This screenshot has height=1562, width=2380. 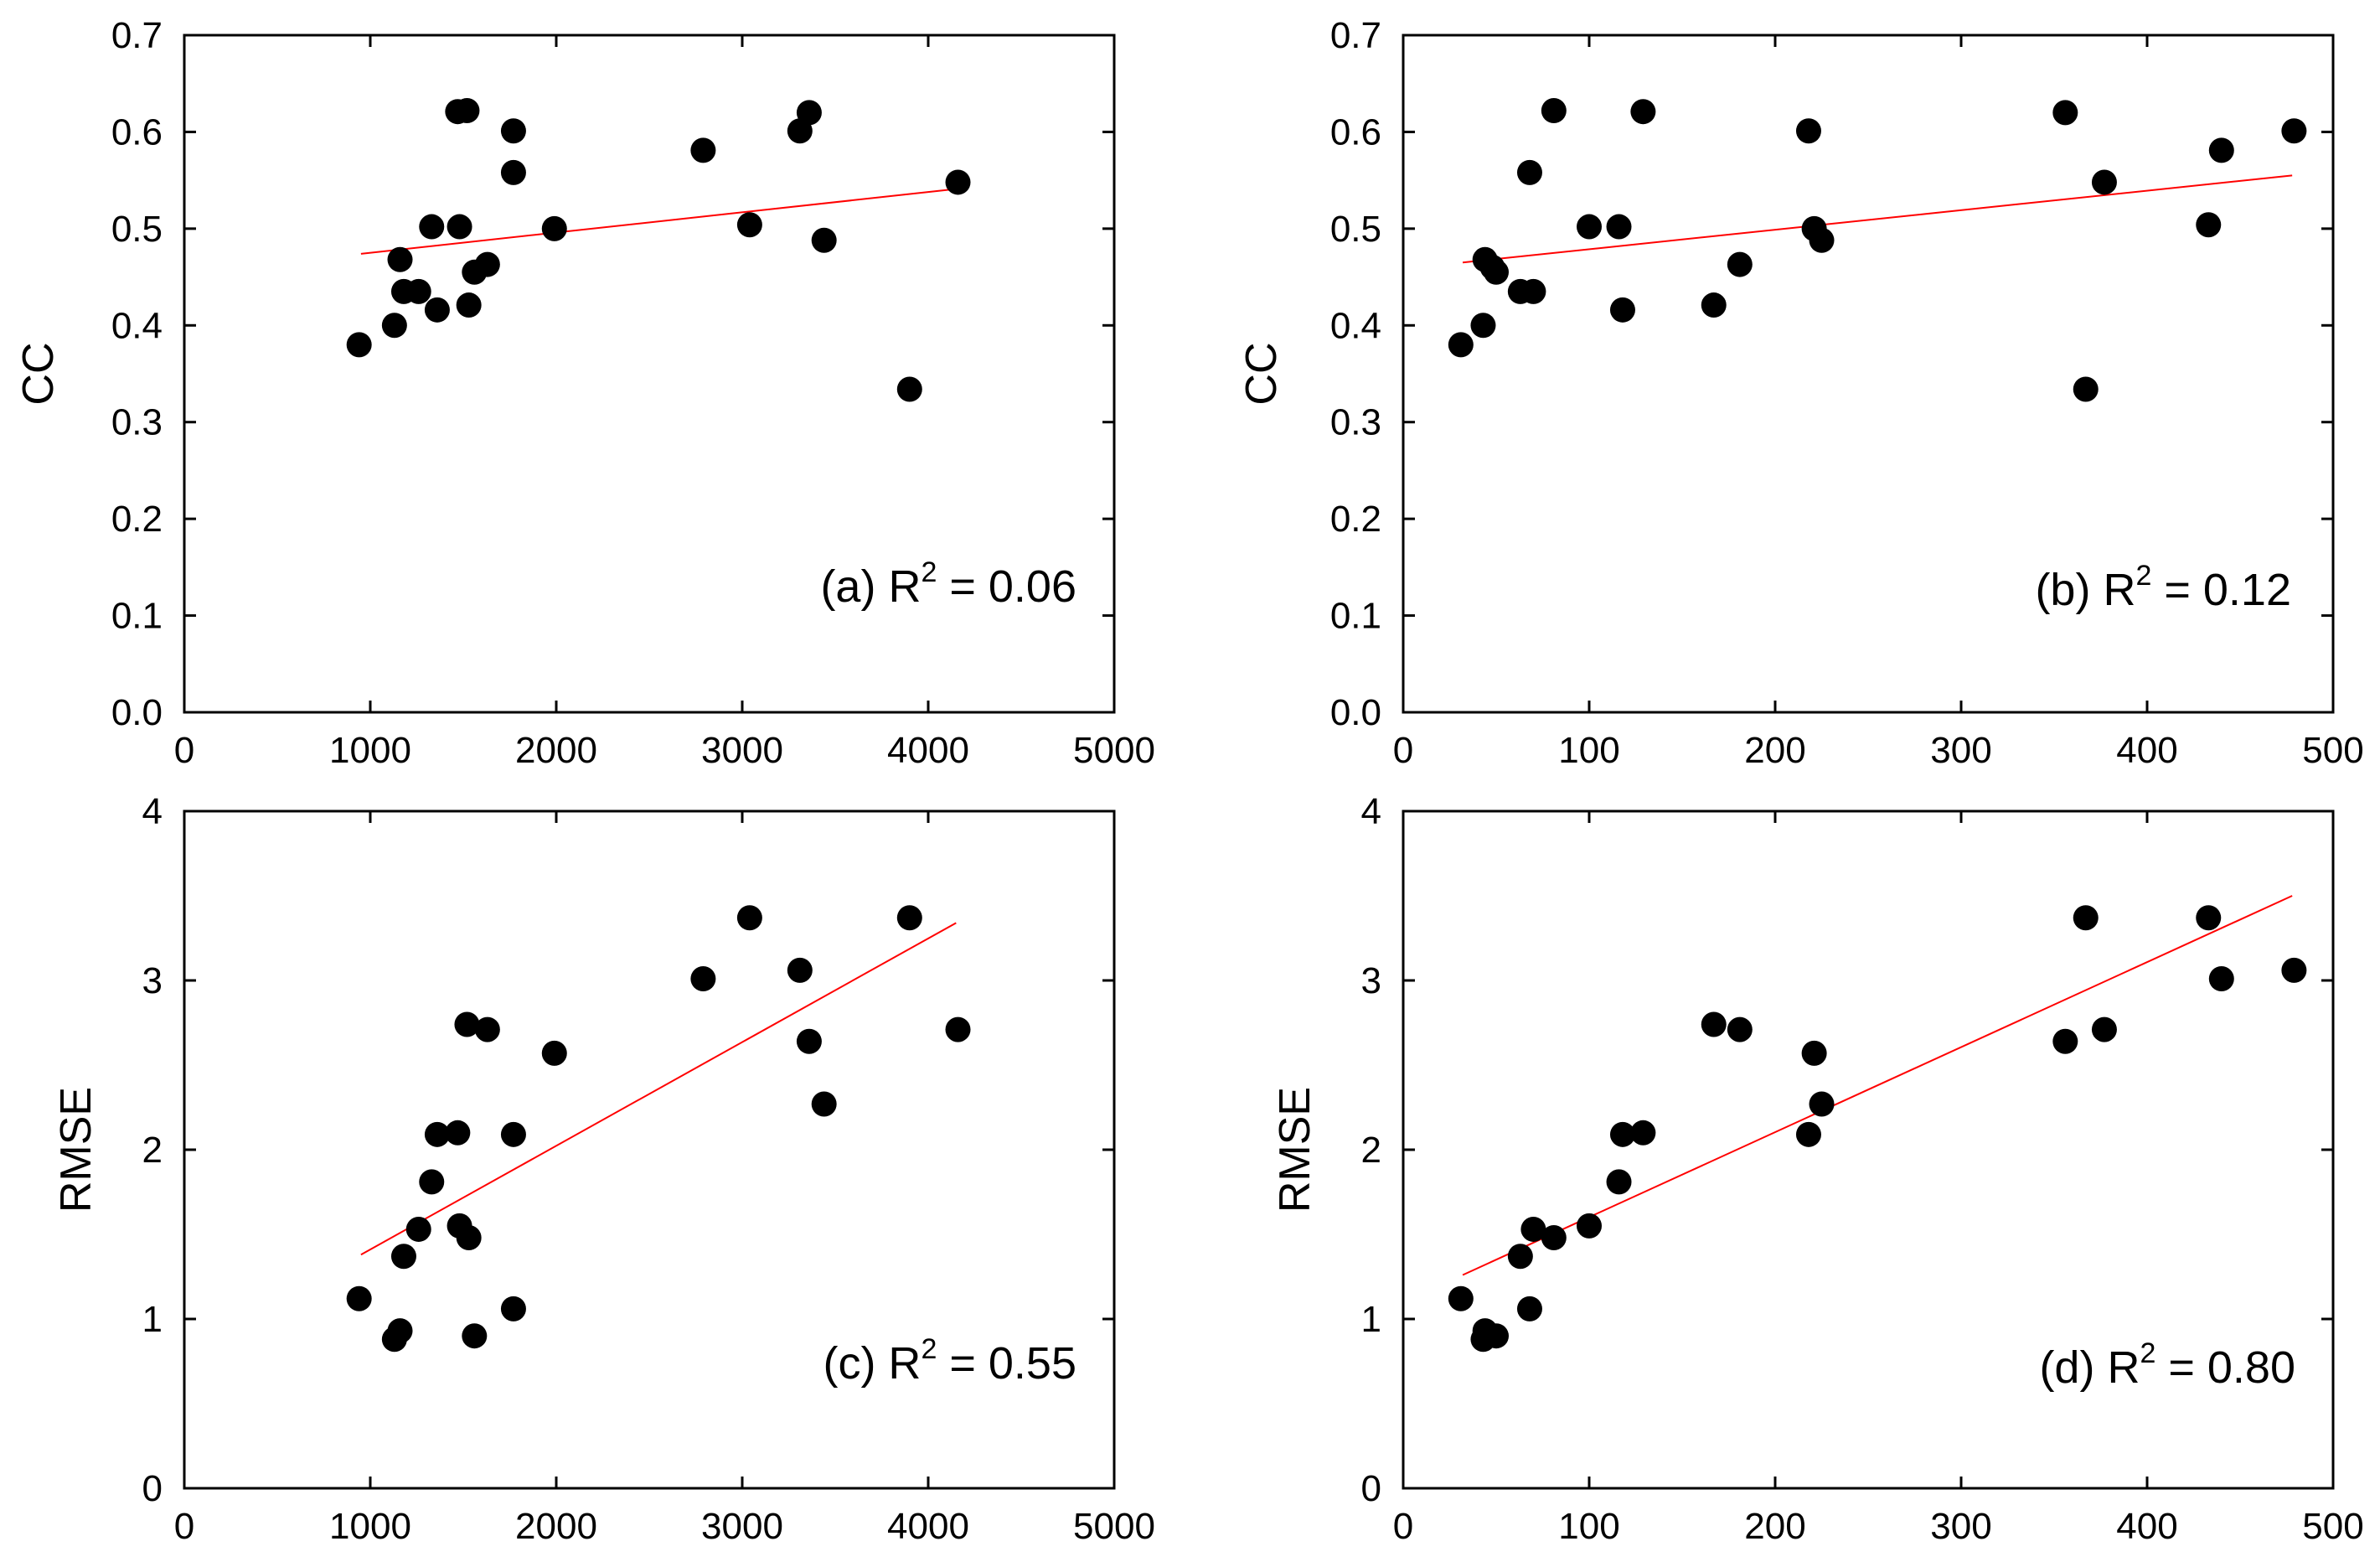 I want to click on annotation-prefix: (b) R, so click(x=2085, y=590).